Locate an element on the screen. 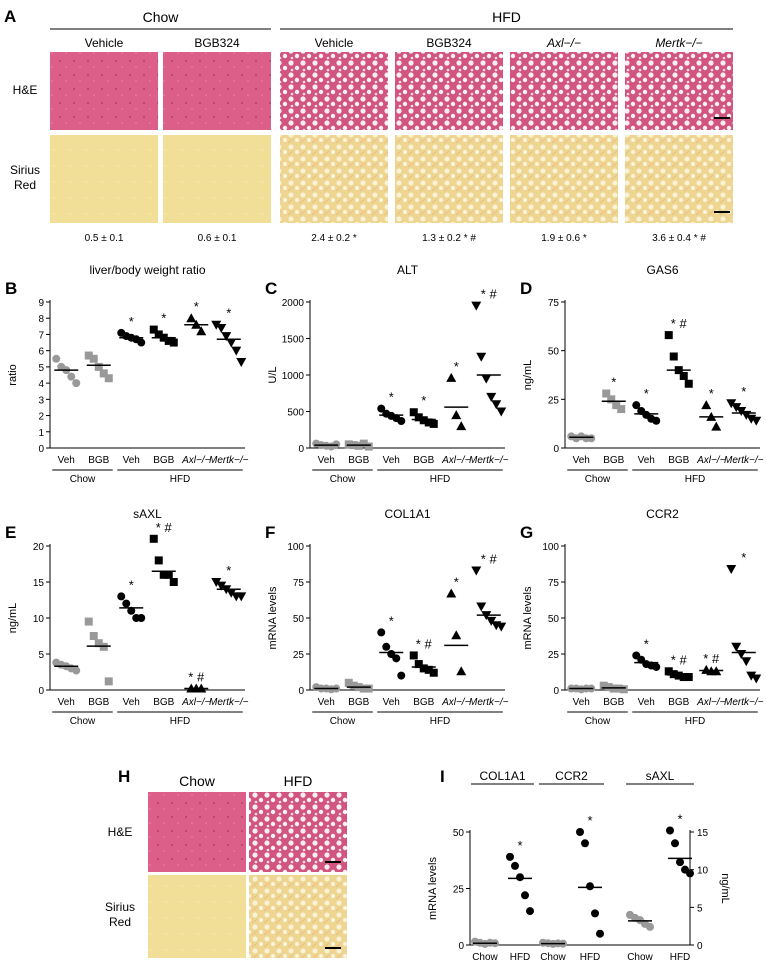 Image resolution: width=766 pixels, height=972 pixels. y-tick-label: 1 is located at coordinates (41, 433).